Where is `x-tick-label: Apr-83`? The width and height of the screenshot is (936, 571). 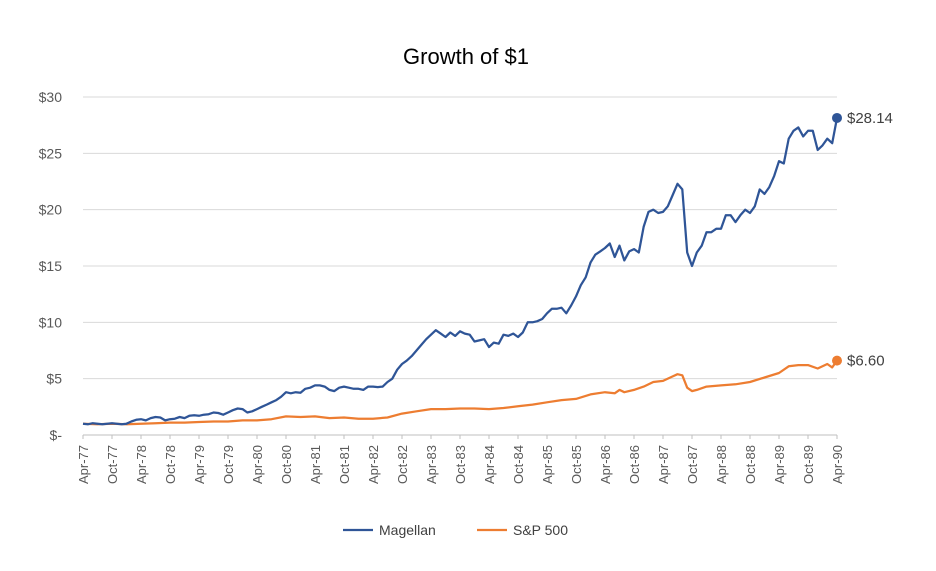 x-tick-label: Apr-83 is located at coordinates (431, 464).